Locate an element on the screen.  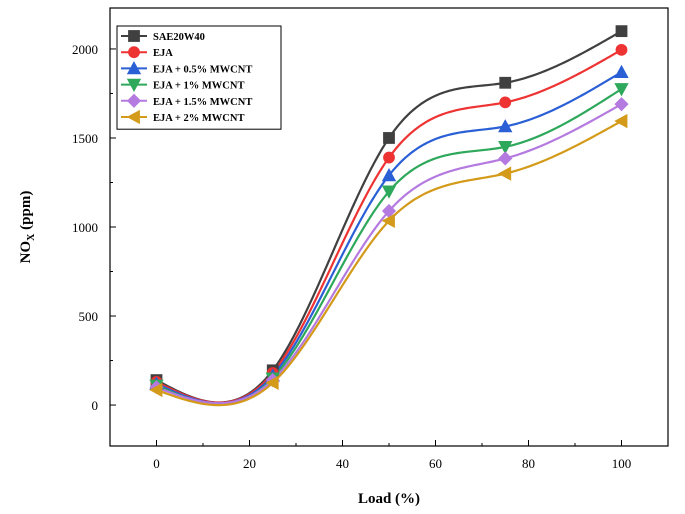
legend-label: EJA is located at coordinates (163, 53).